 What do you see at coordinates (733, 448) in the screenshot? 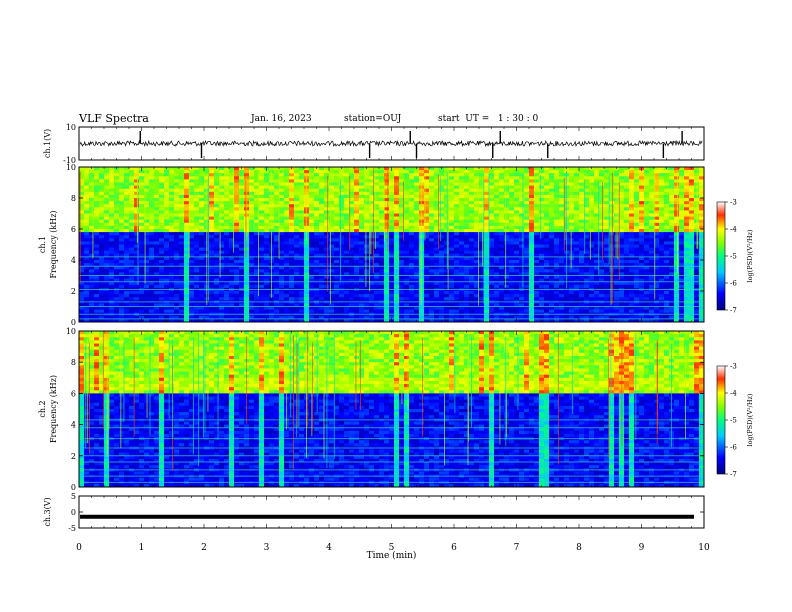
I see `ch2-colorbar-tick-label: -6` at bounding box center [733, 448].